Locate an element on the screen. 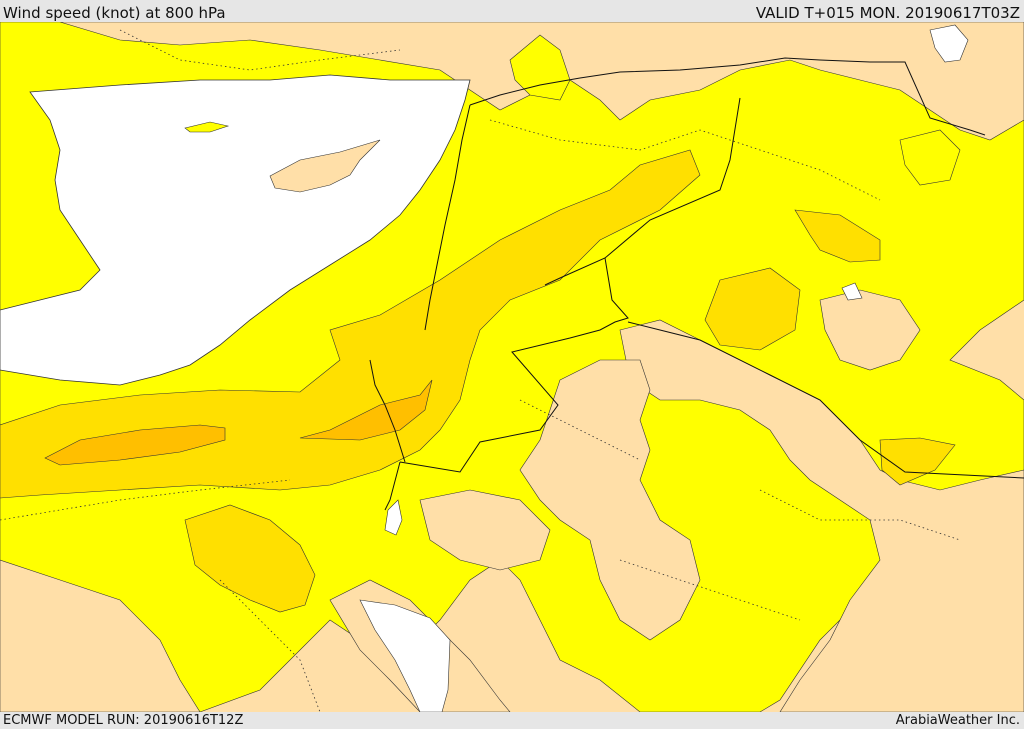  cyprus-island is located at coordinates (325, 166).